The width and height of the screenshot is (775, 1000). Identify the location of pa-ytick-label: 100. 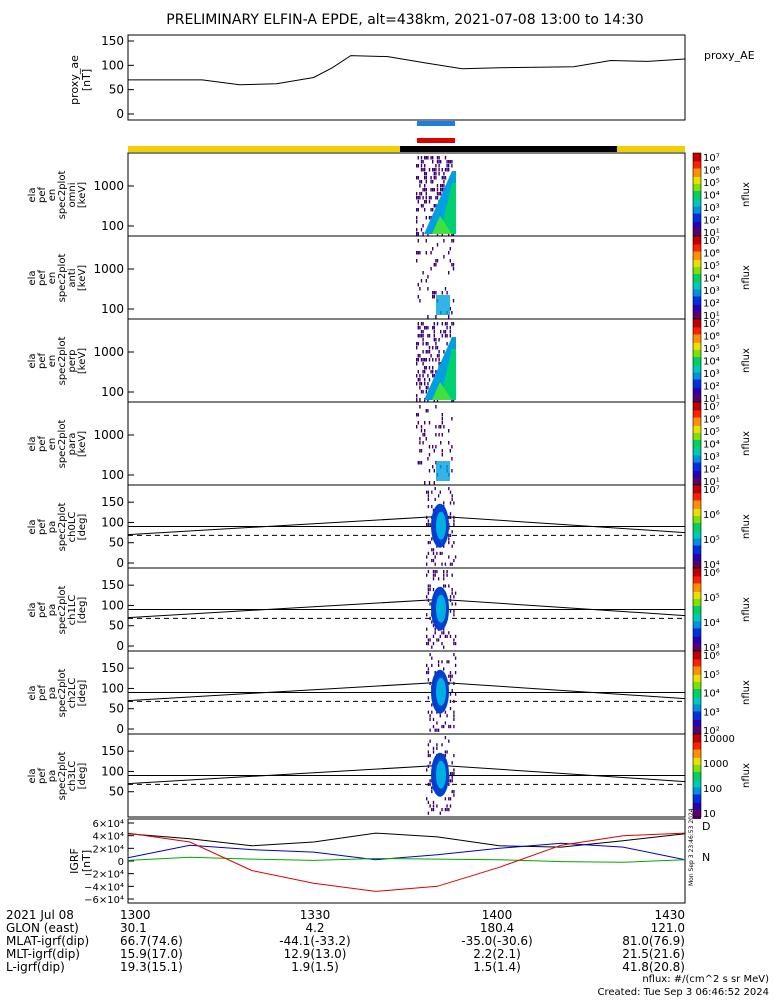
(112, 771).